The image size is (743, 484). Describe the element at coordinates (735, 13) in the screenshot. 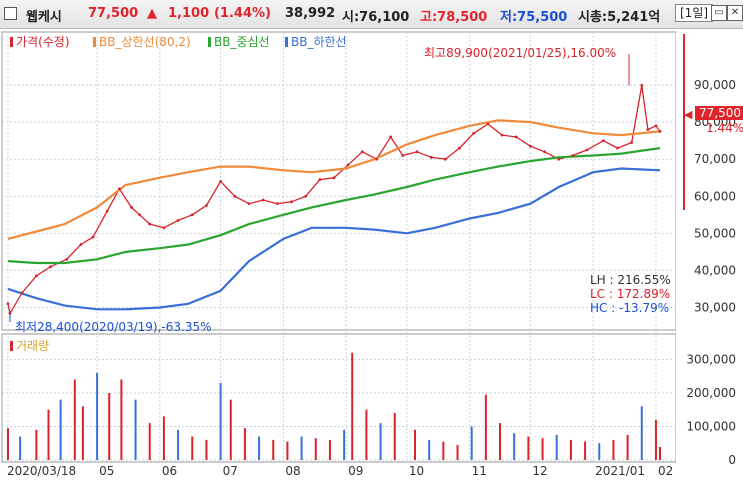

I see `close-icon: ✕` at that location.